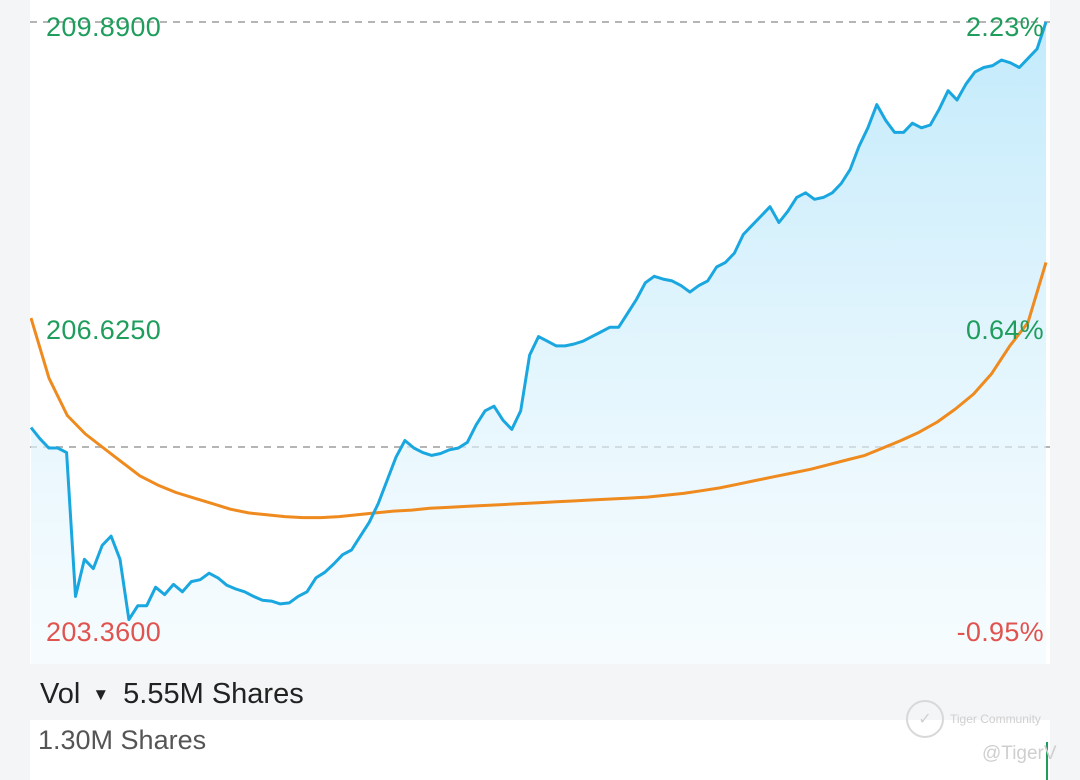 This screenshot has height=780, width=1080. Describe the element at coordinates (104, 27) in the screenshot. I see `y-max-label: 209.8900` at that location.